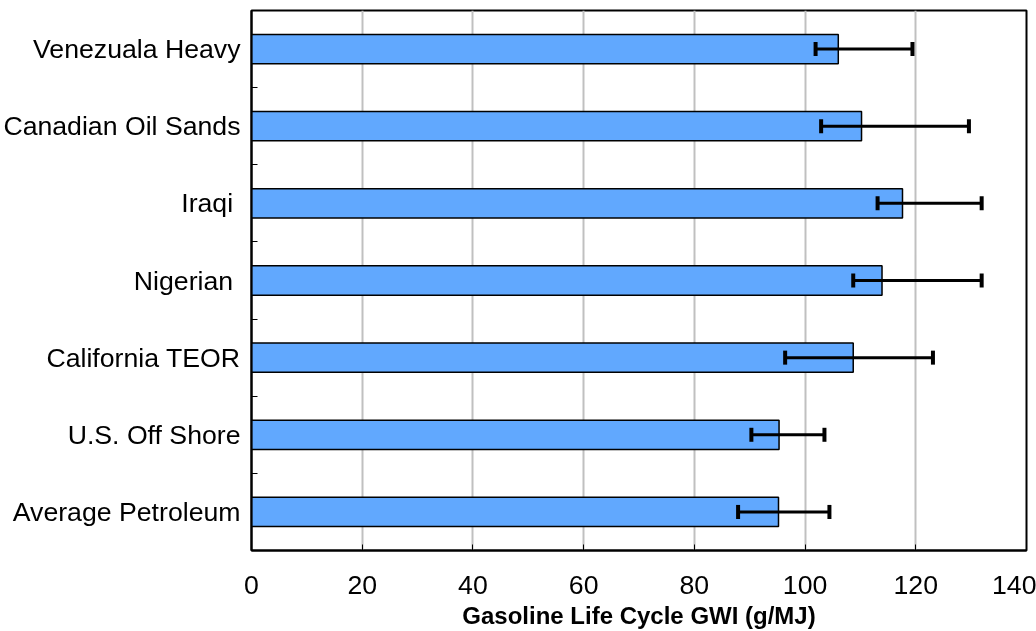 This screenshot has height=631, width=1036. I want to click on y-tick-label: Iraqi, so click(207, 203).